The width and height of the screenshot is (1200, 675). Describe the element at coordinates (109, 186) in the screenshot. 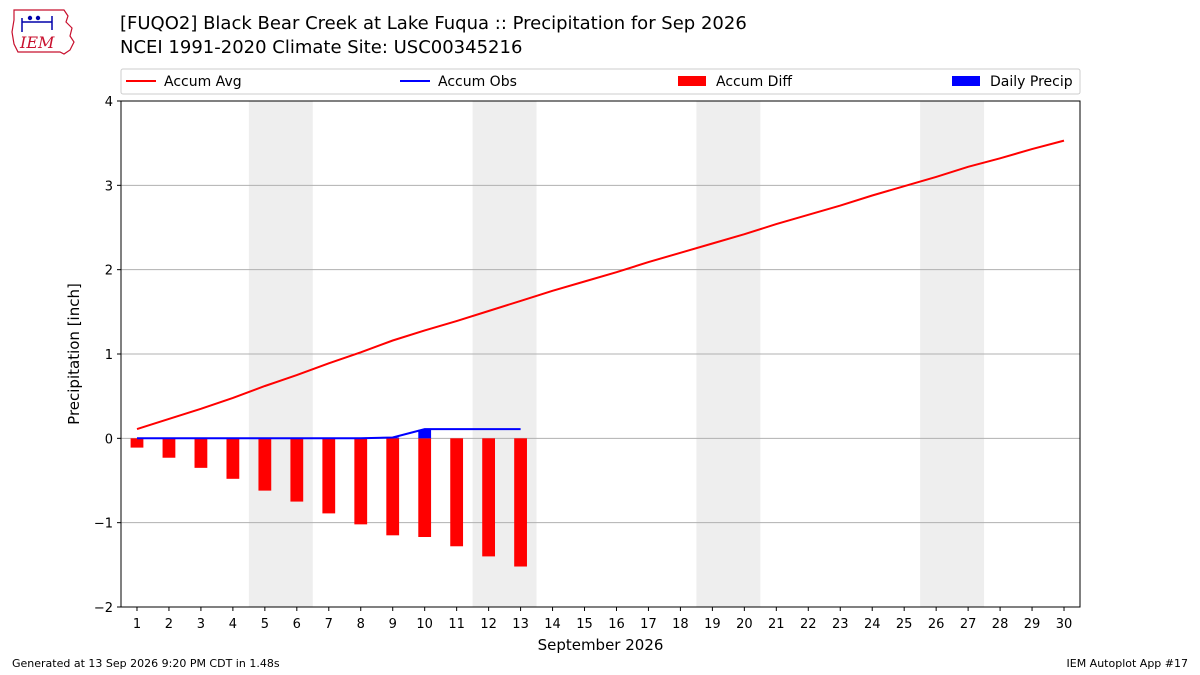

I see `y-tick-label: 3` at that location.